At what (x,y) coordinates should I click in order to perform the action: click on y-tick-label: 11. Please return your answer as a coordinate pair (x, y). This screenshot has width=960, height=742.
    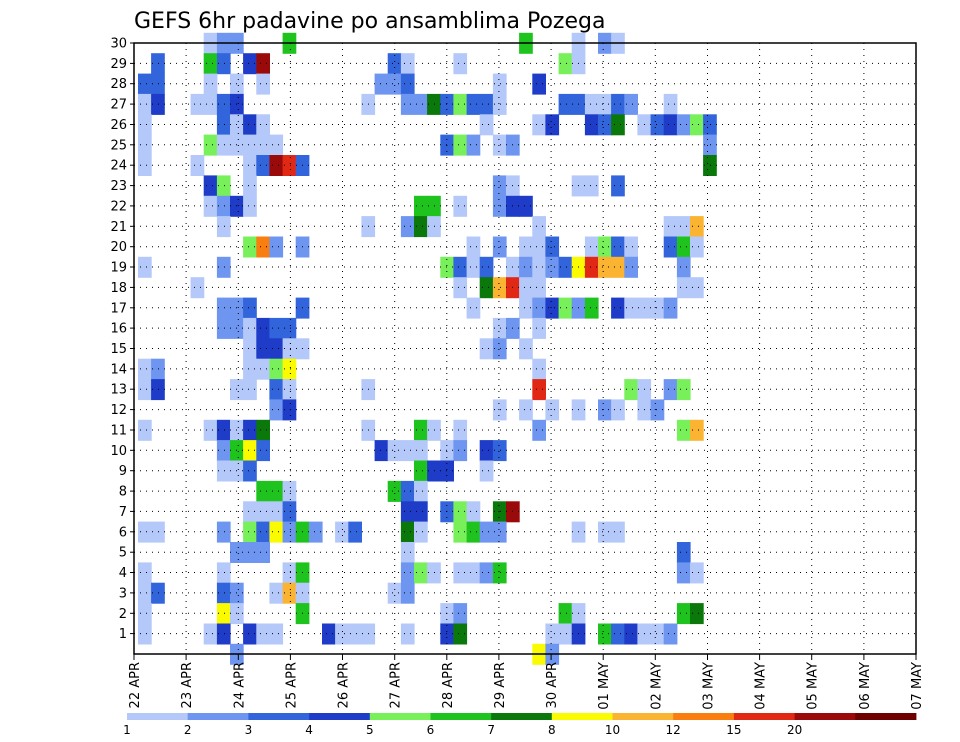
    Looking at the image, I should click on (118, 431).